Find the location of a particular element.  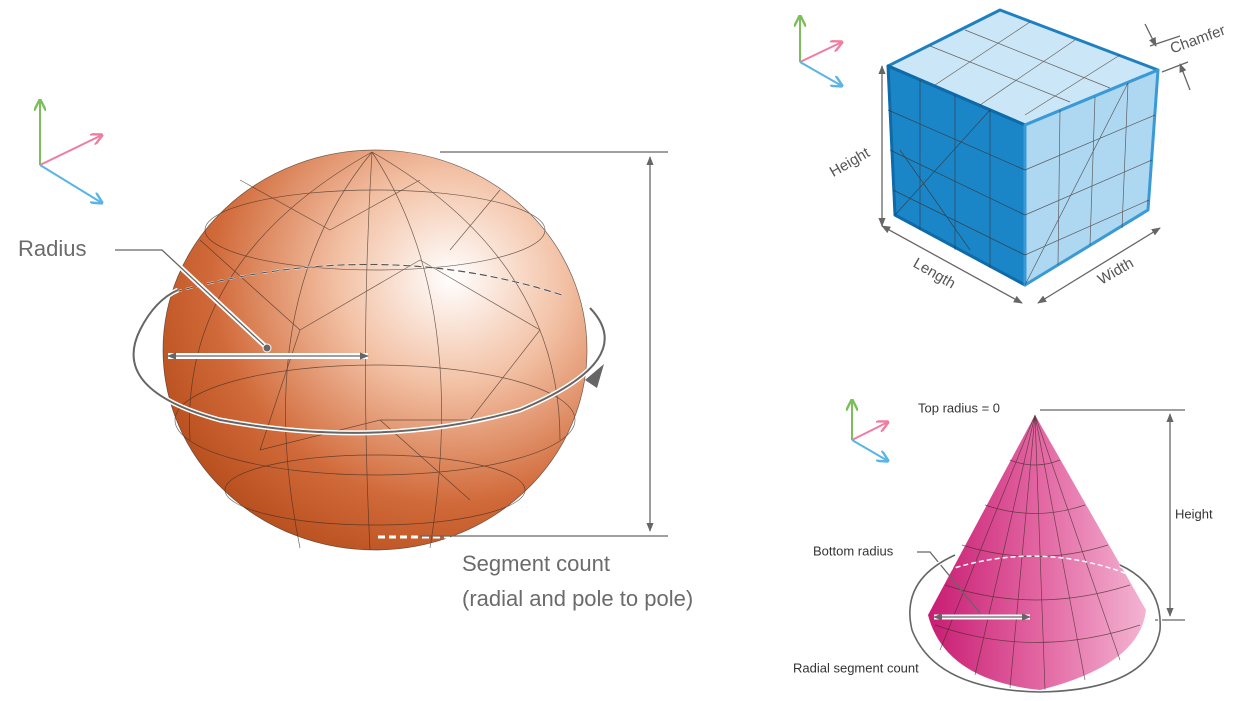

label: (radial and pole to pole) is located at coordinates (577, 598).